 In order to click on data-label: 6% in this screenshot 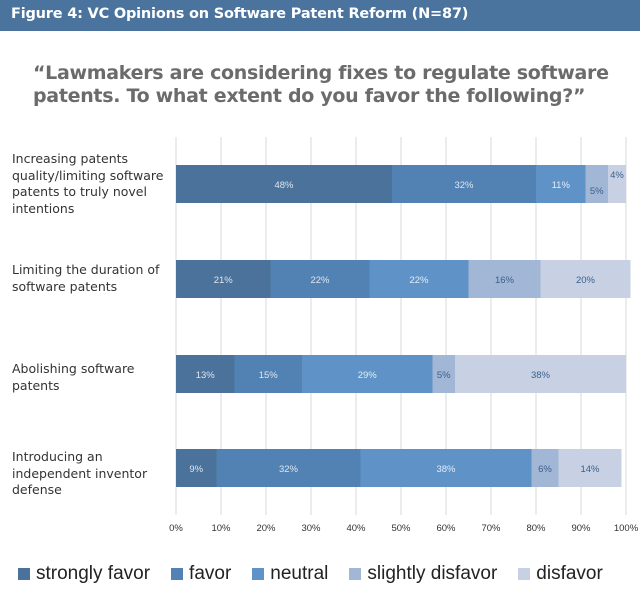, I will do `click(545, 469)`.